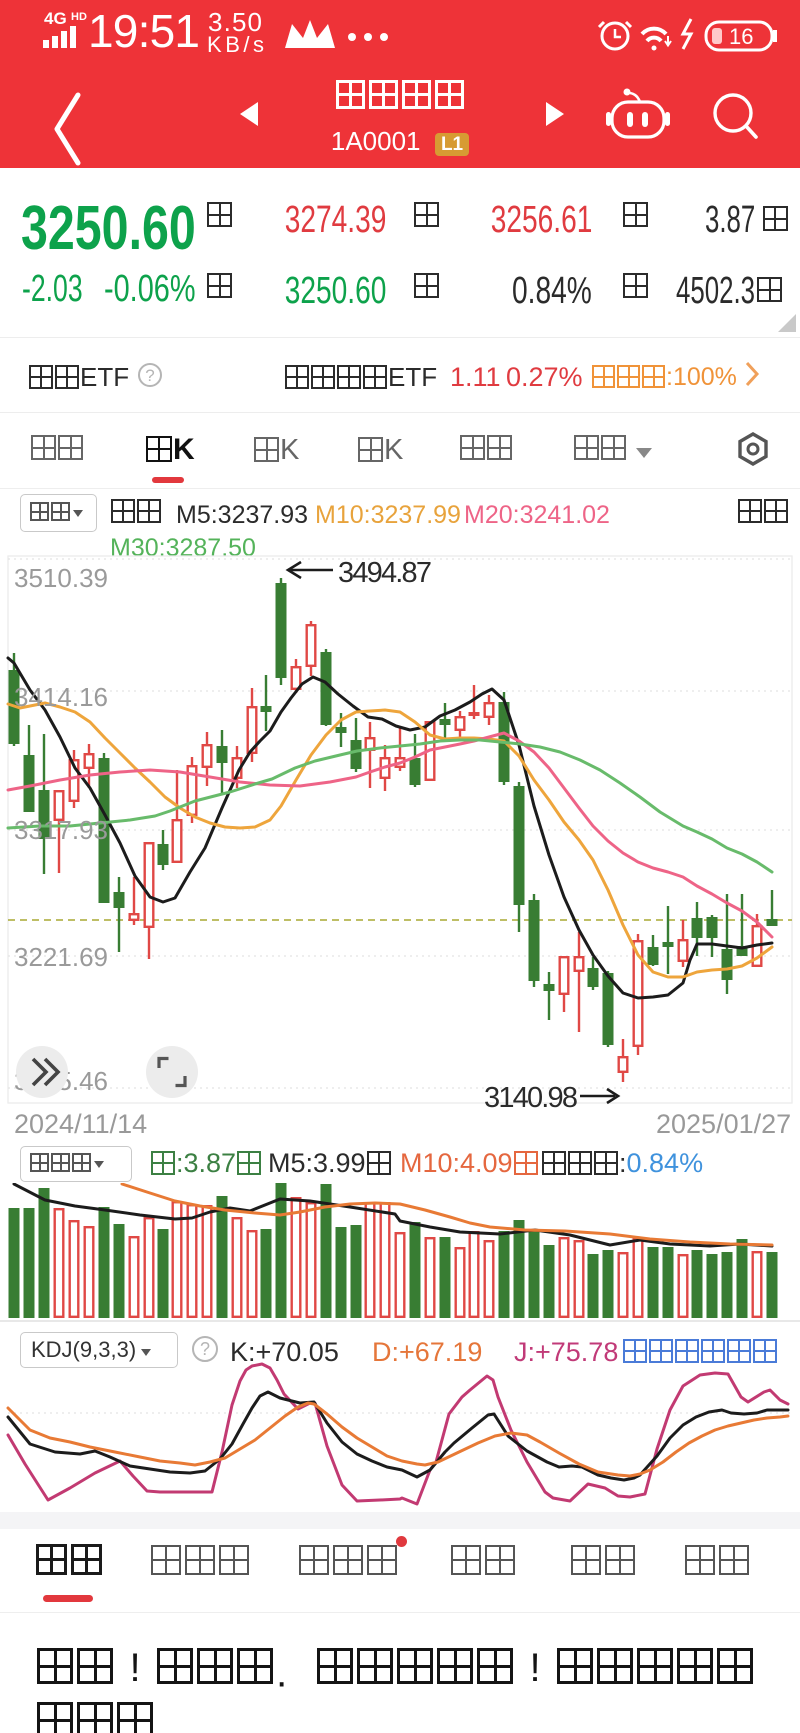 This screenshot has width=800, height=1733. What do you see at coordinates (531, 1098) in the screenshot?
I see `svg-text: 3140.98` at bounding box center [531, 1098].